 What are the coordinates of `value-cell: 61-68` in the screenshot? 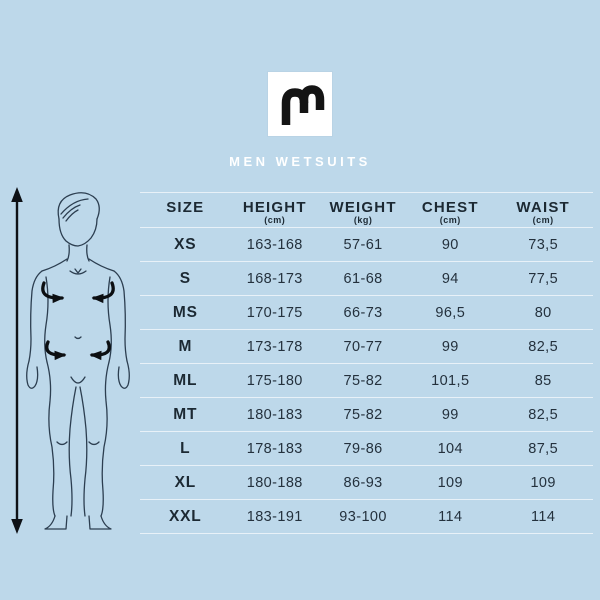 It's located at (363, 278).